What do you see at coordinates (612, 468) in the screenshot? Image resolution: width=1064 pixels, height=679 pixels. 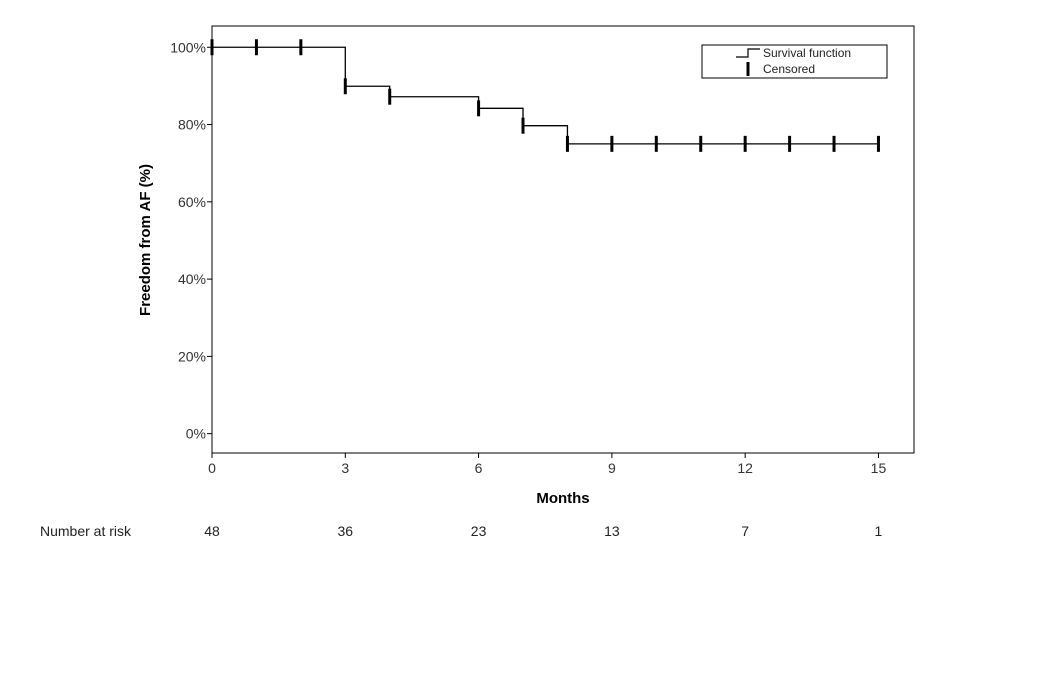 I see `x-tick-label: 9` at bounding box center [612, 468].